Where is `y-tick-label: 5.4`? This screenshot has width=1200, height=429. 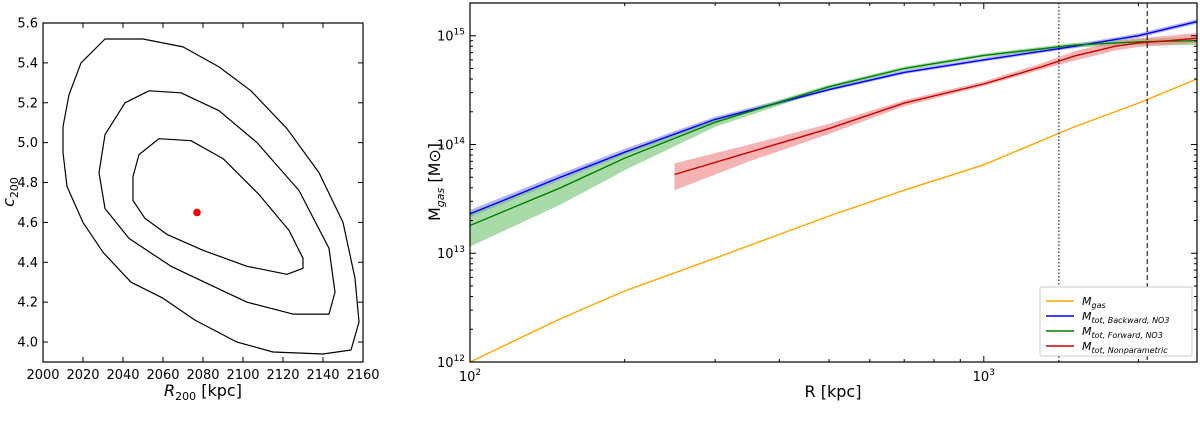
y-tick-label: 5.4 is located at coordinates (27, 63).